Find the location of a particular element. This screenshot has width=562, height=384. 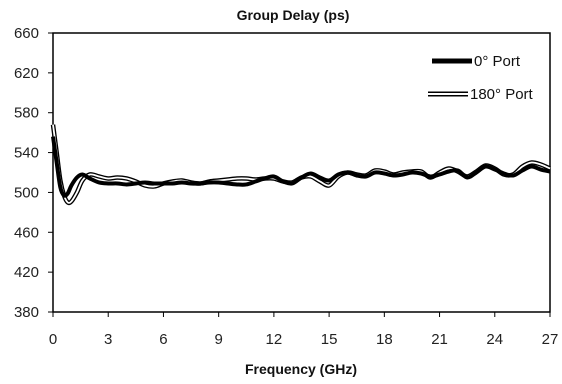

legend-label-180-port: 180° Port is located at coordinates (502, 94).